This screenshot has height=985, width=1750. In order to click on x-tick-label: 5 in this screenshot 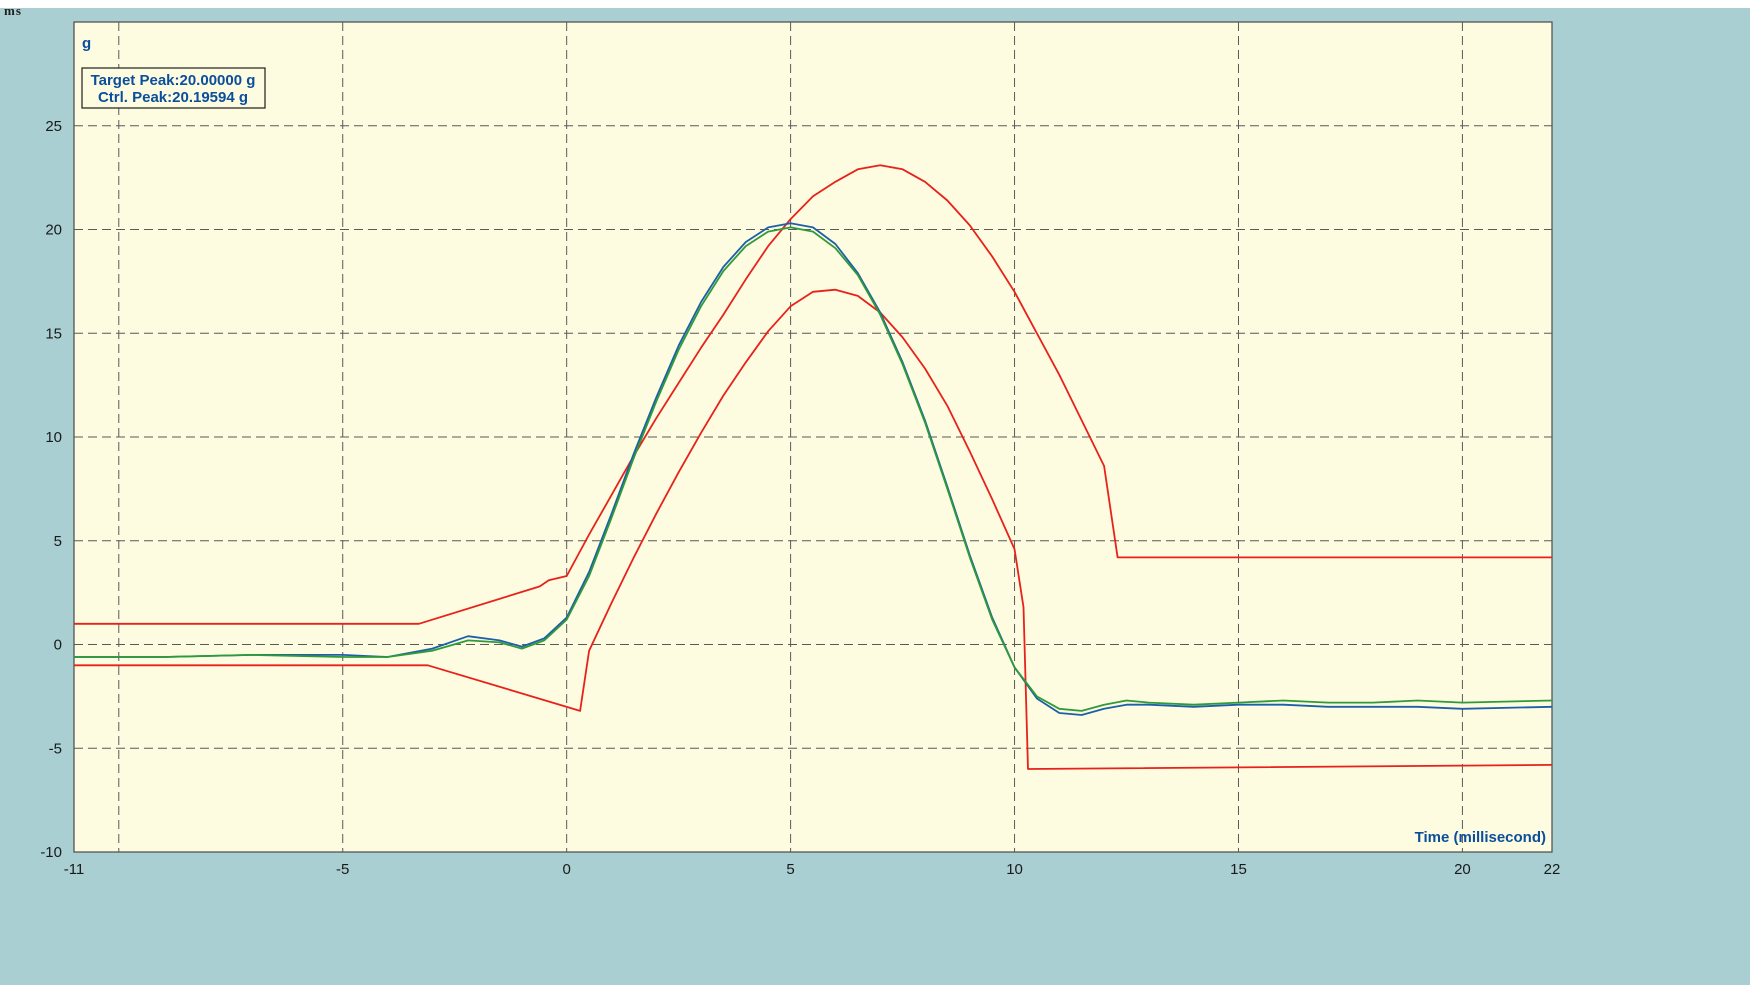, I will do `click(790, 869)`.